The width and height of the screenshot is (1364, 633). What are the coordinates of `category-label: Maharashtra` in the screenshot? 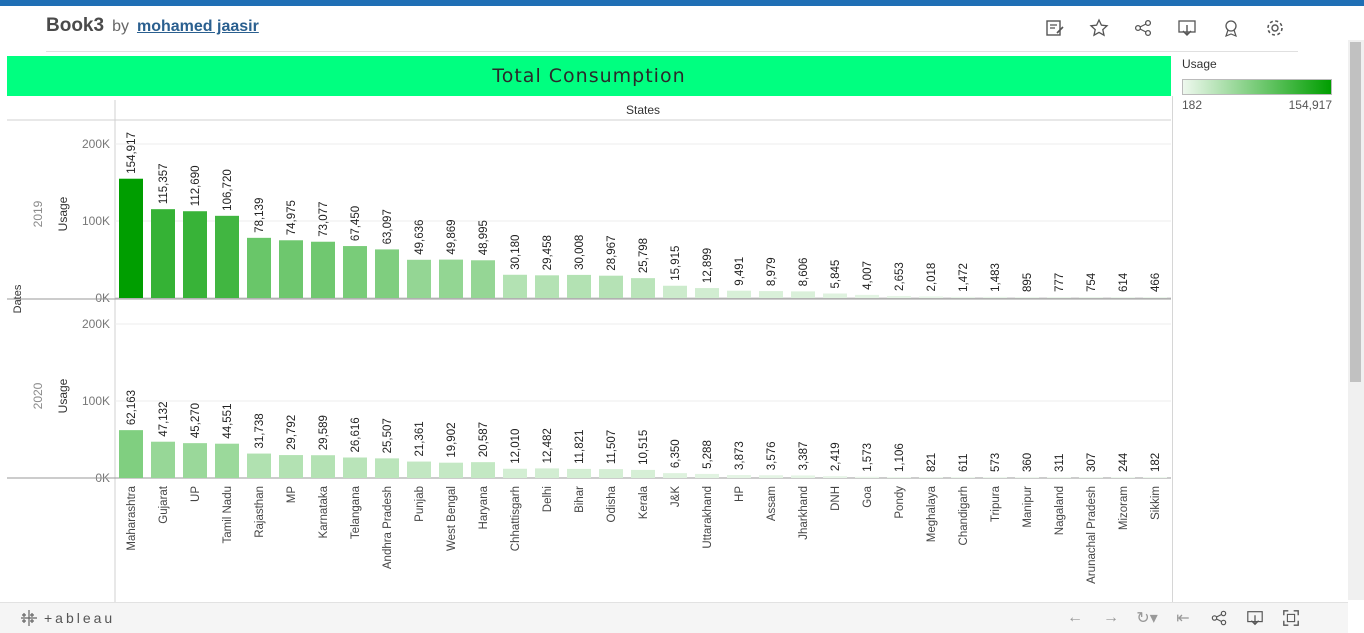 It's located at (132, 517).